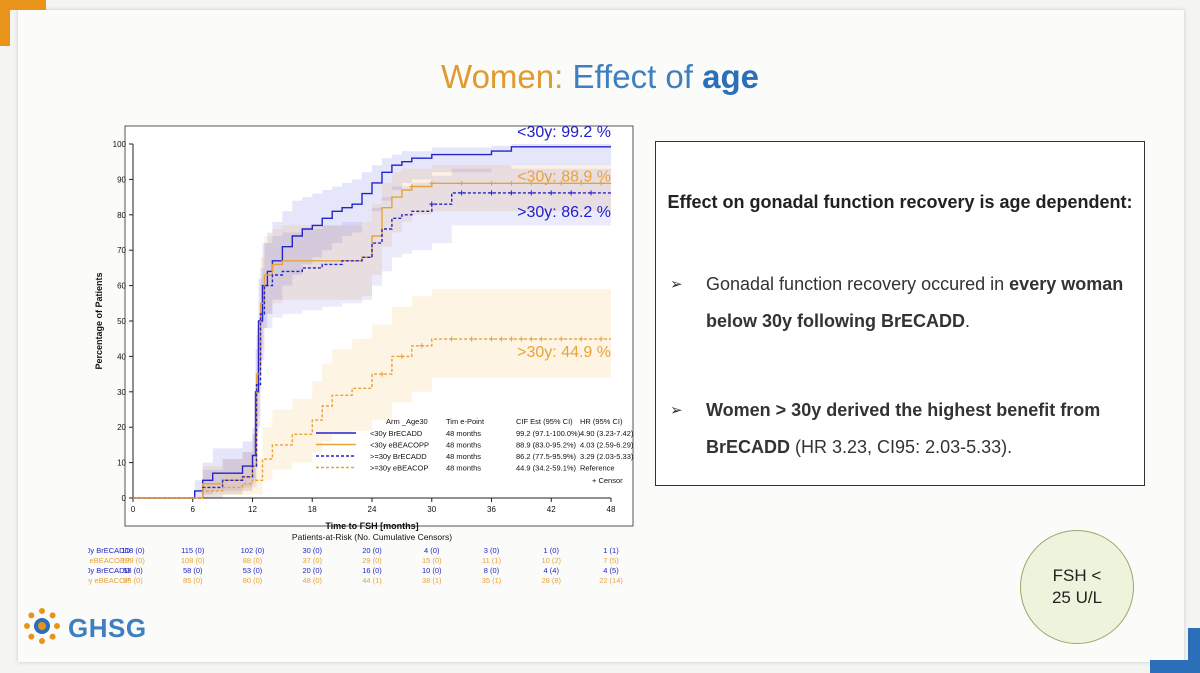 This screenshot has height=673, width=1200. I want to click on legend-cell: <30y BrECADD, so click(396, 433).